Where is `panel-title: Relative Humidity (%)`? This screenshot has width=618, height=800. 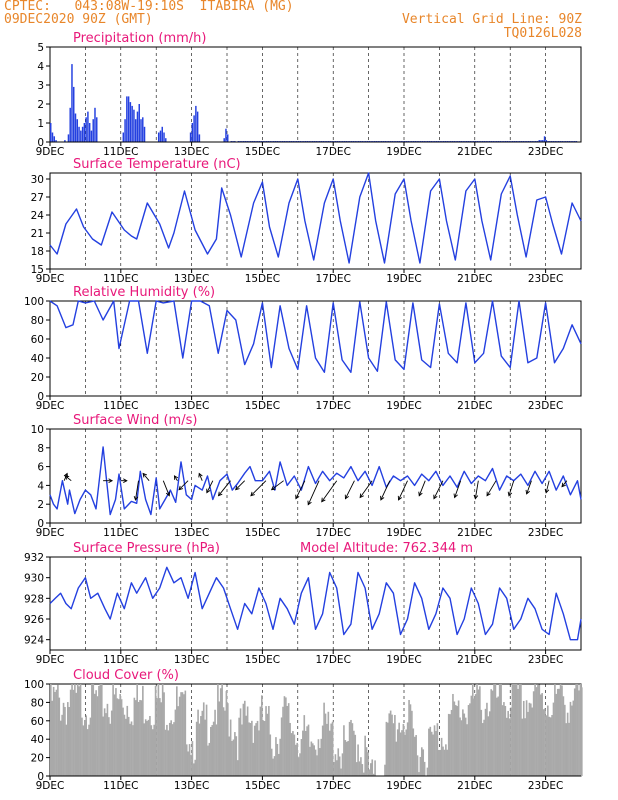
panel-title: Relative Humidity (%) is located at coordinates (144, 292).